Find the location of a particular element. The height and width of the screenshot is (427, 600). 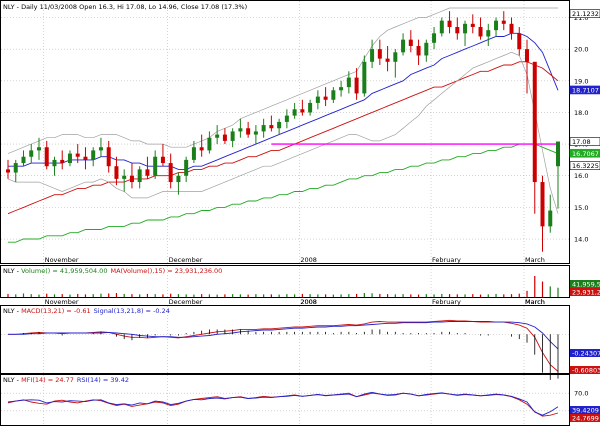

rsi-line is located at coordinates (283, 403).